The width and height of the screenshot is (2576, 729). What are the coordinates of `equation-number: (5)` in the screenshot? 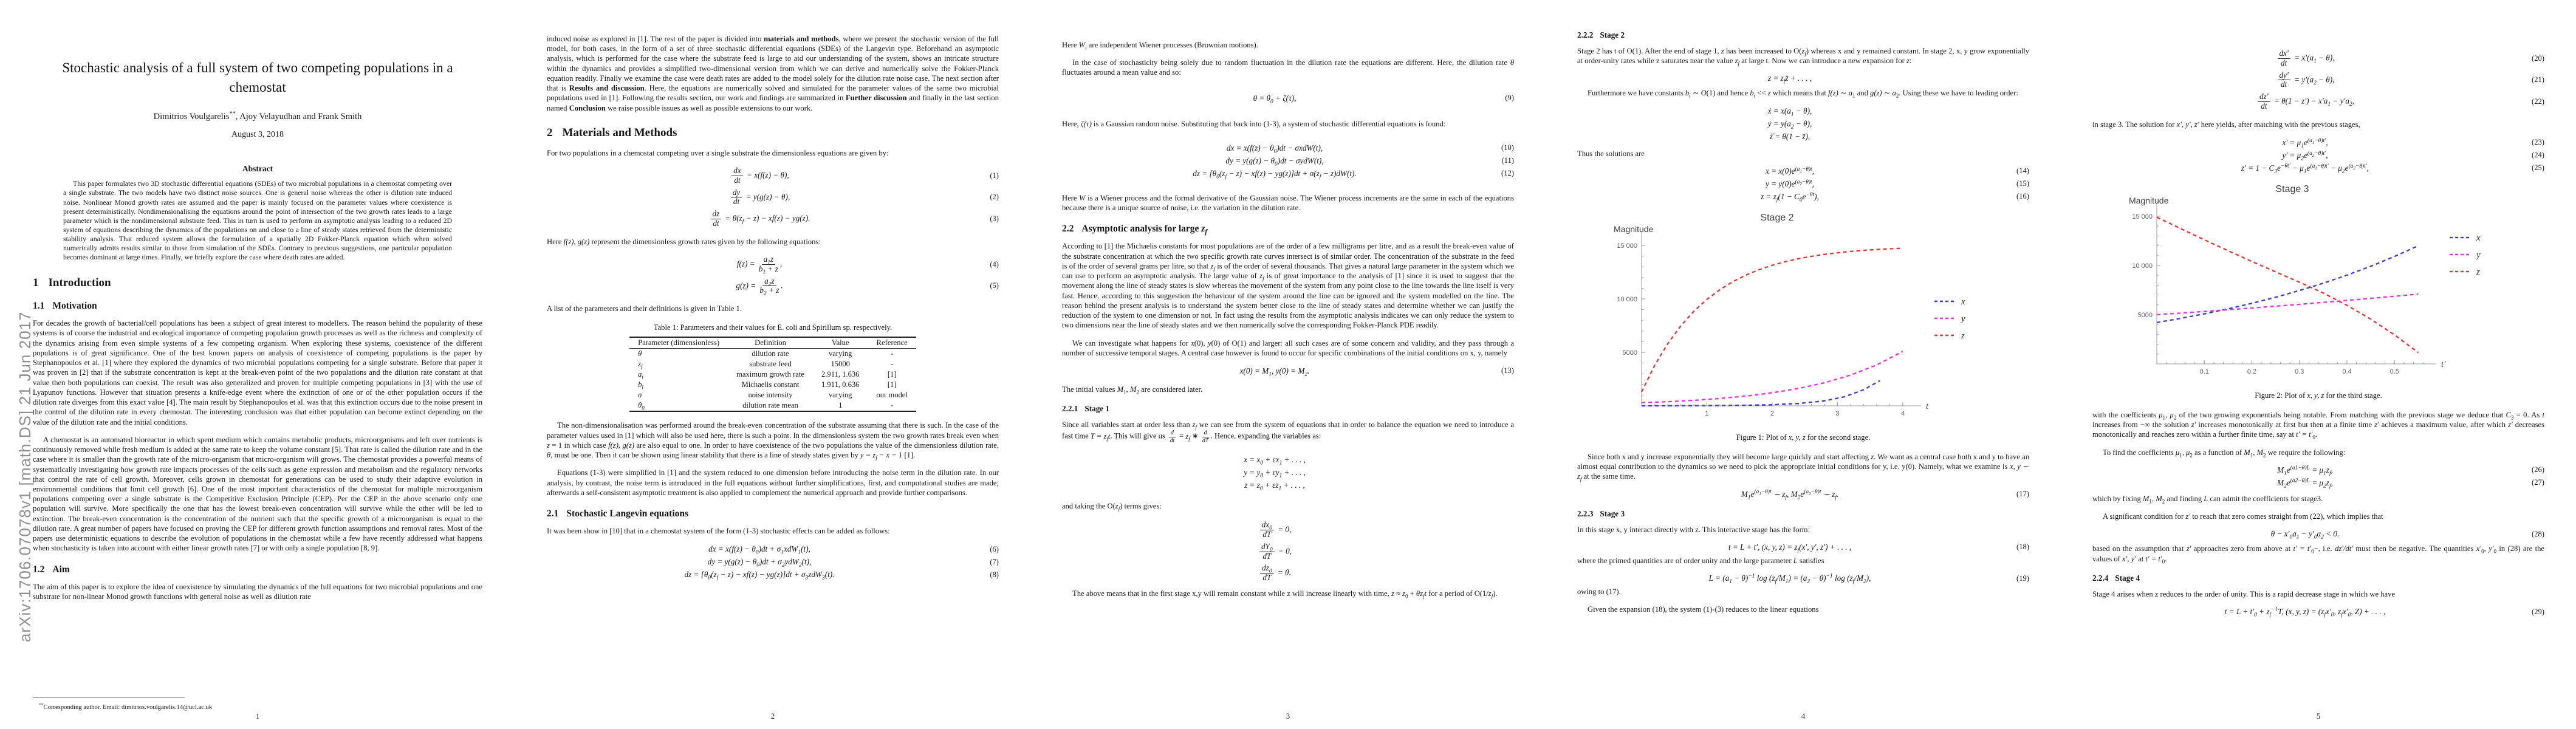 It's located at (994, 286).